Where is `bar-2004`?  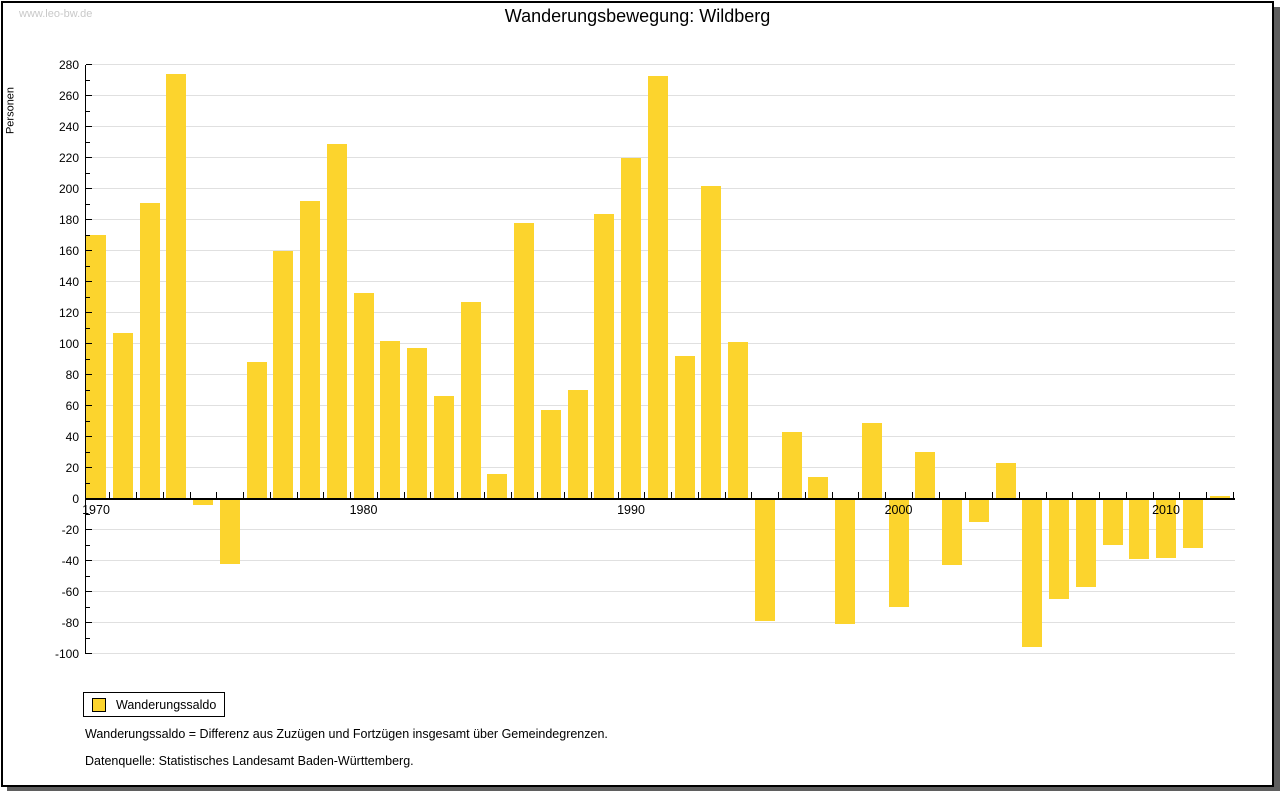 bar-2004 is located at coordinates (1005, 481).